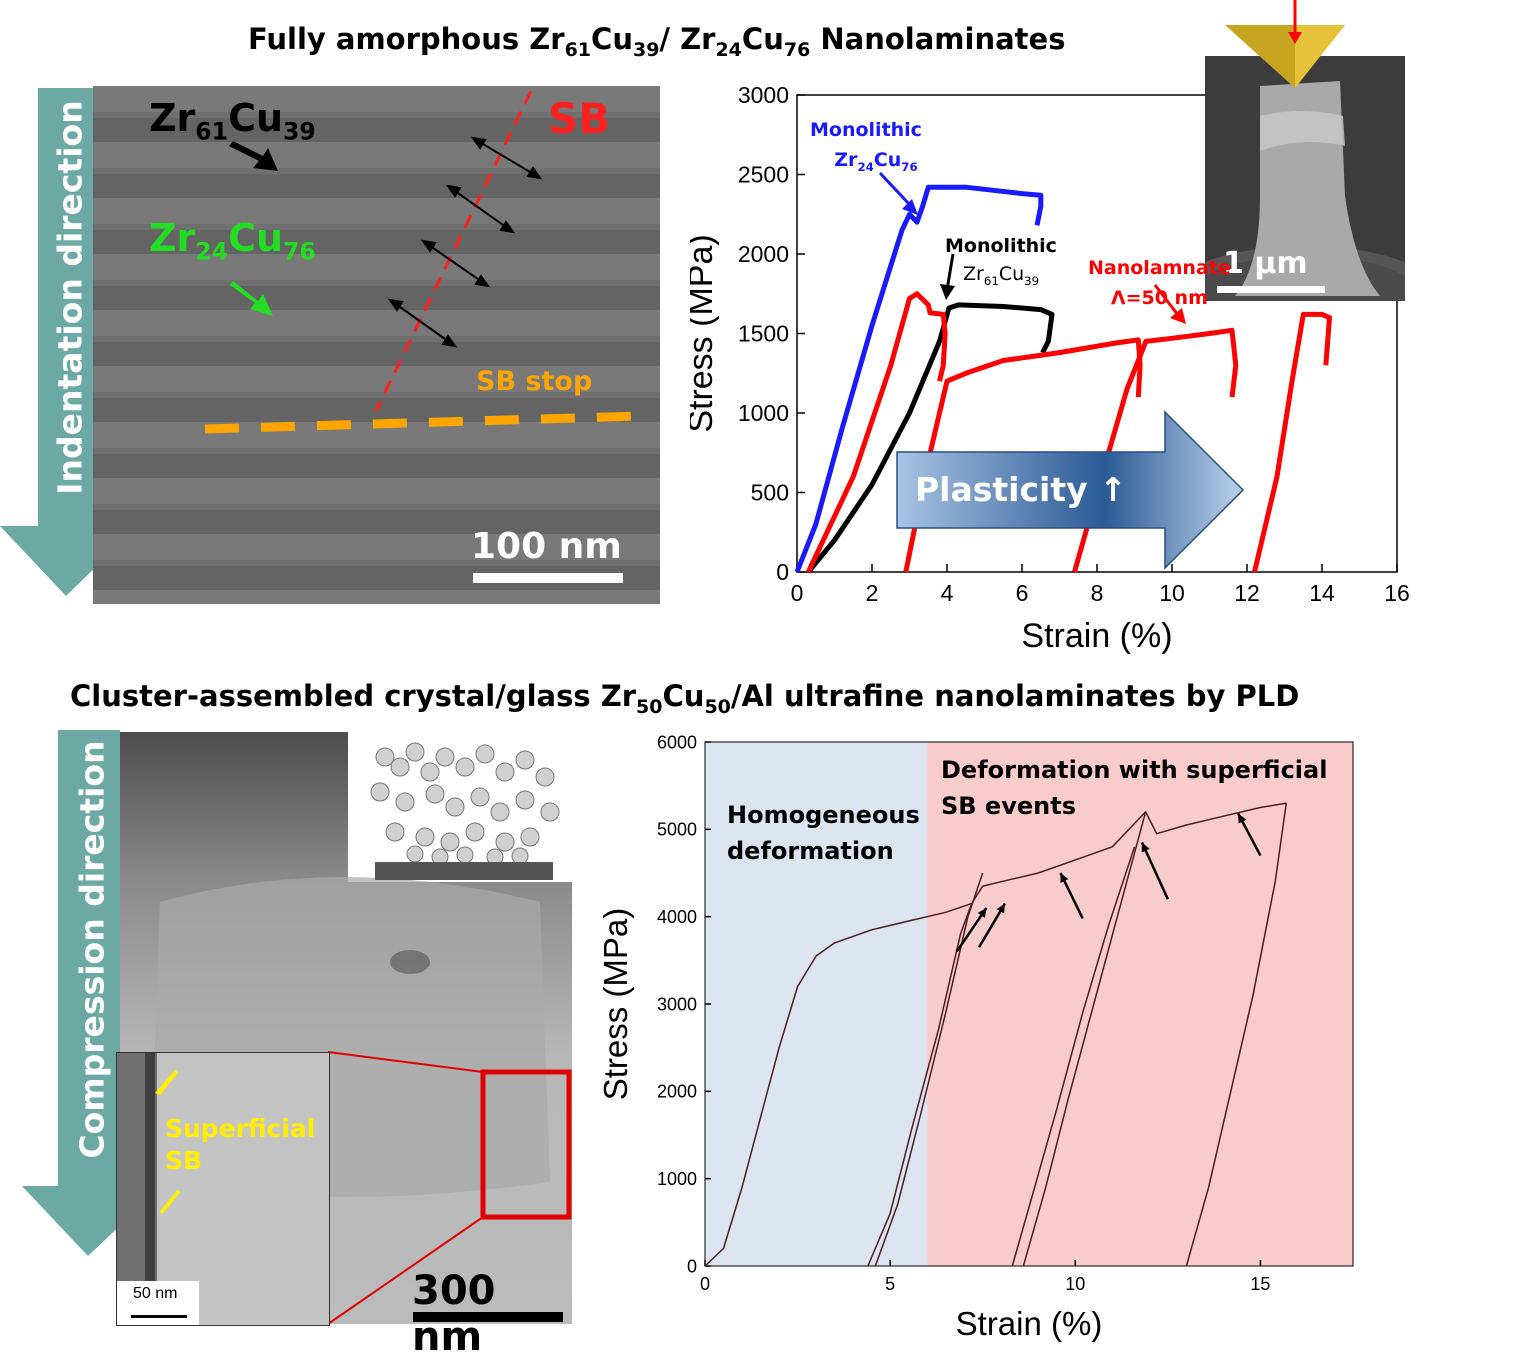 The image size is (1522, 1360). What do you see at coordinates (1397, 593) in the screenshot?
I see `x-tick-label: 16` at bounding box center [1397, 593].